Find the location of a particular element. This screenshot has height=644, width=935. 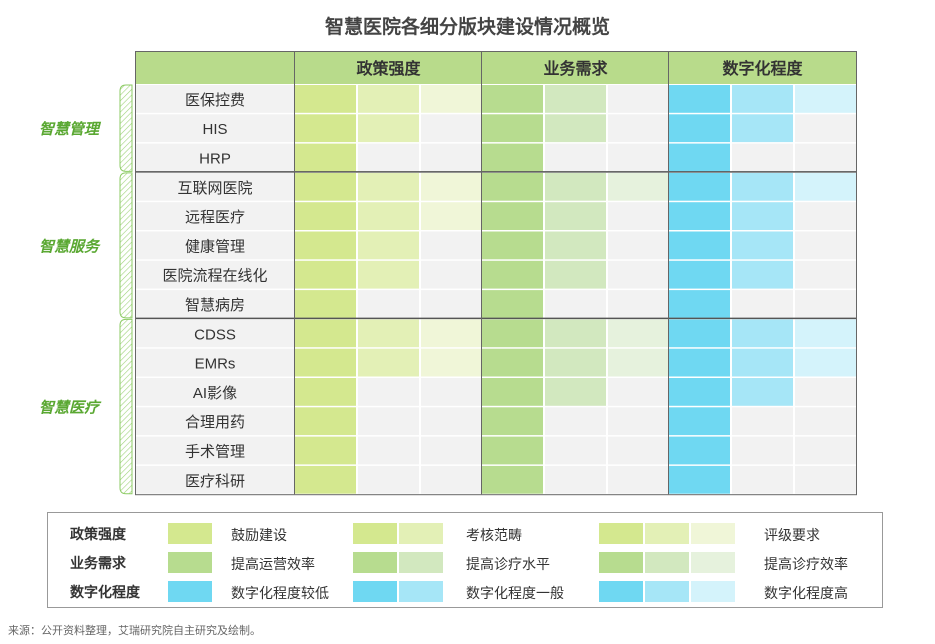

legend-item-label: 考核范畴 is located at coordinates (494, 535).